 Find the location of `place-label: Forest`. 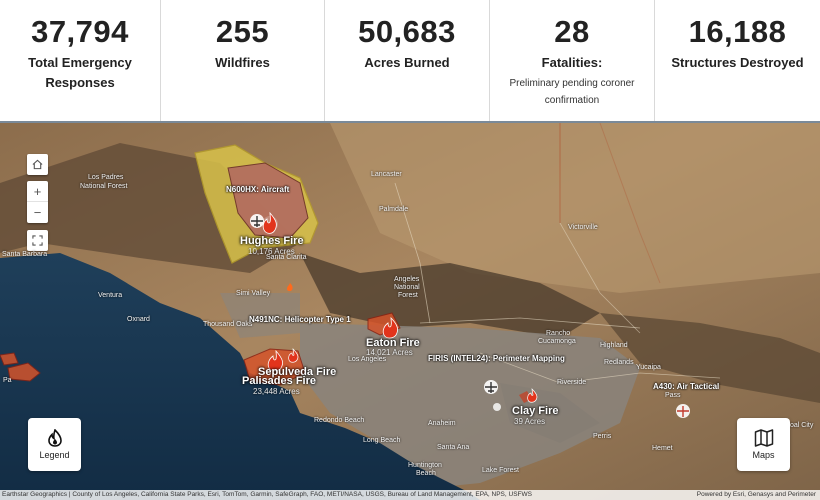

place-label: Forest is located at coordinates (408, 295).